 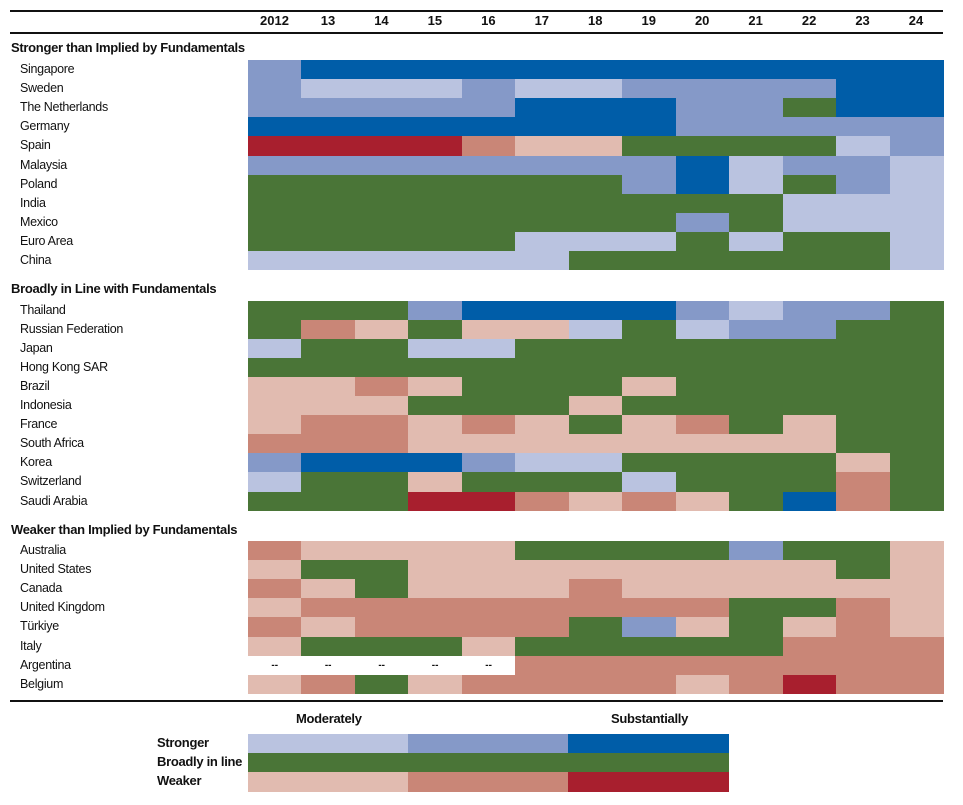 What do you see at coordinates (274, 20) in the screenshot?
I see `column-header: 2012` at bounding box center [274, 20].